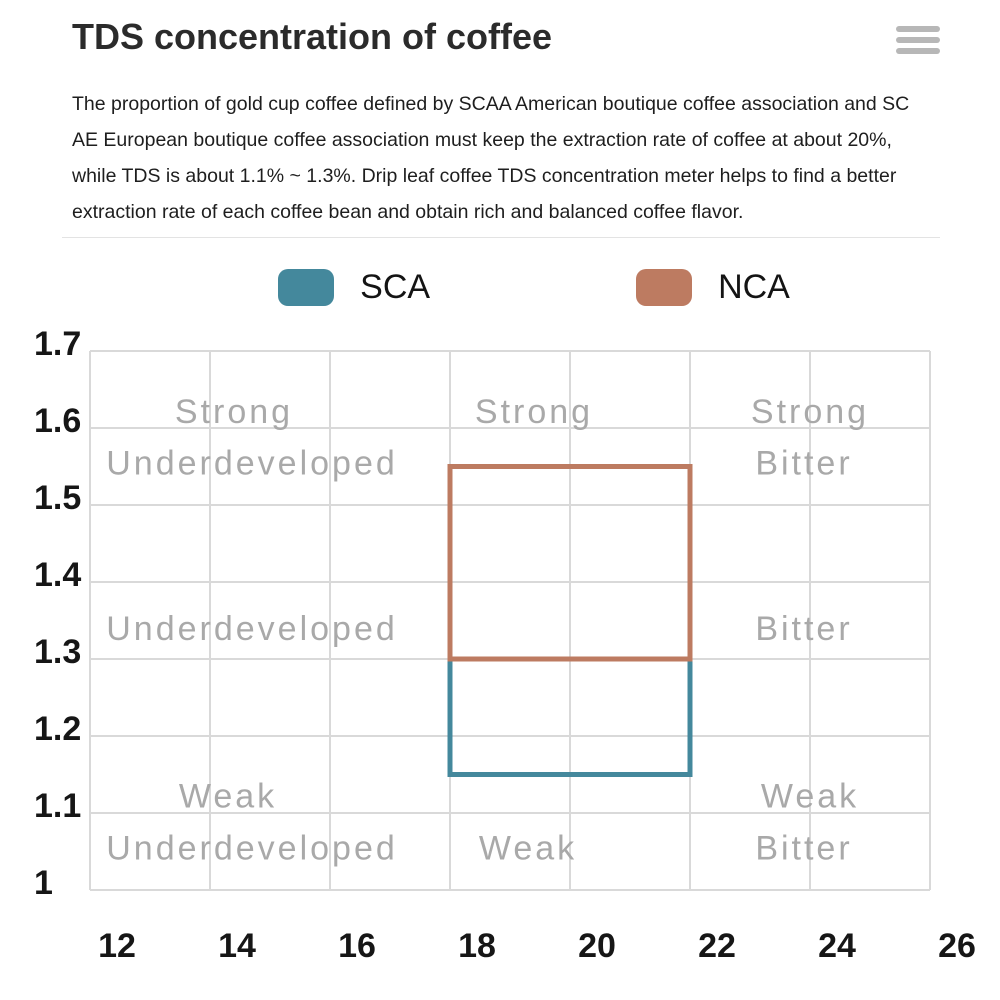  I want to click on nca-color-swatch, so click(664, 287).